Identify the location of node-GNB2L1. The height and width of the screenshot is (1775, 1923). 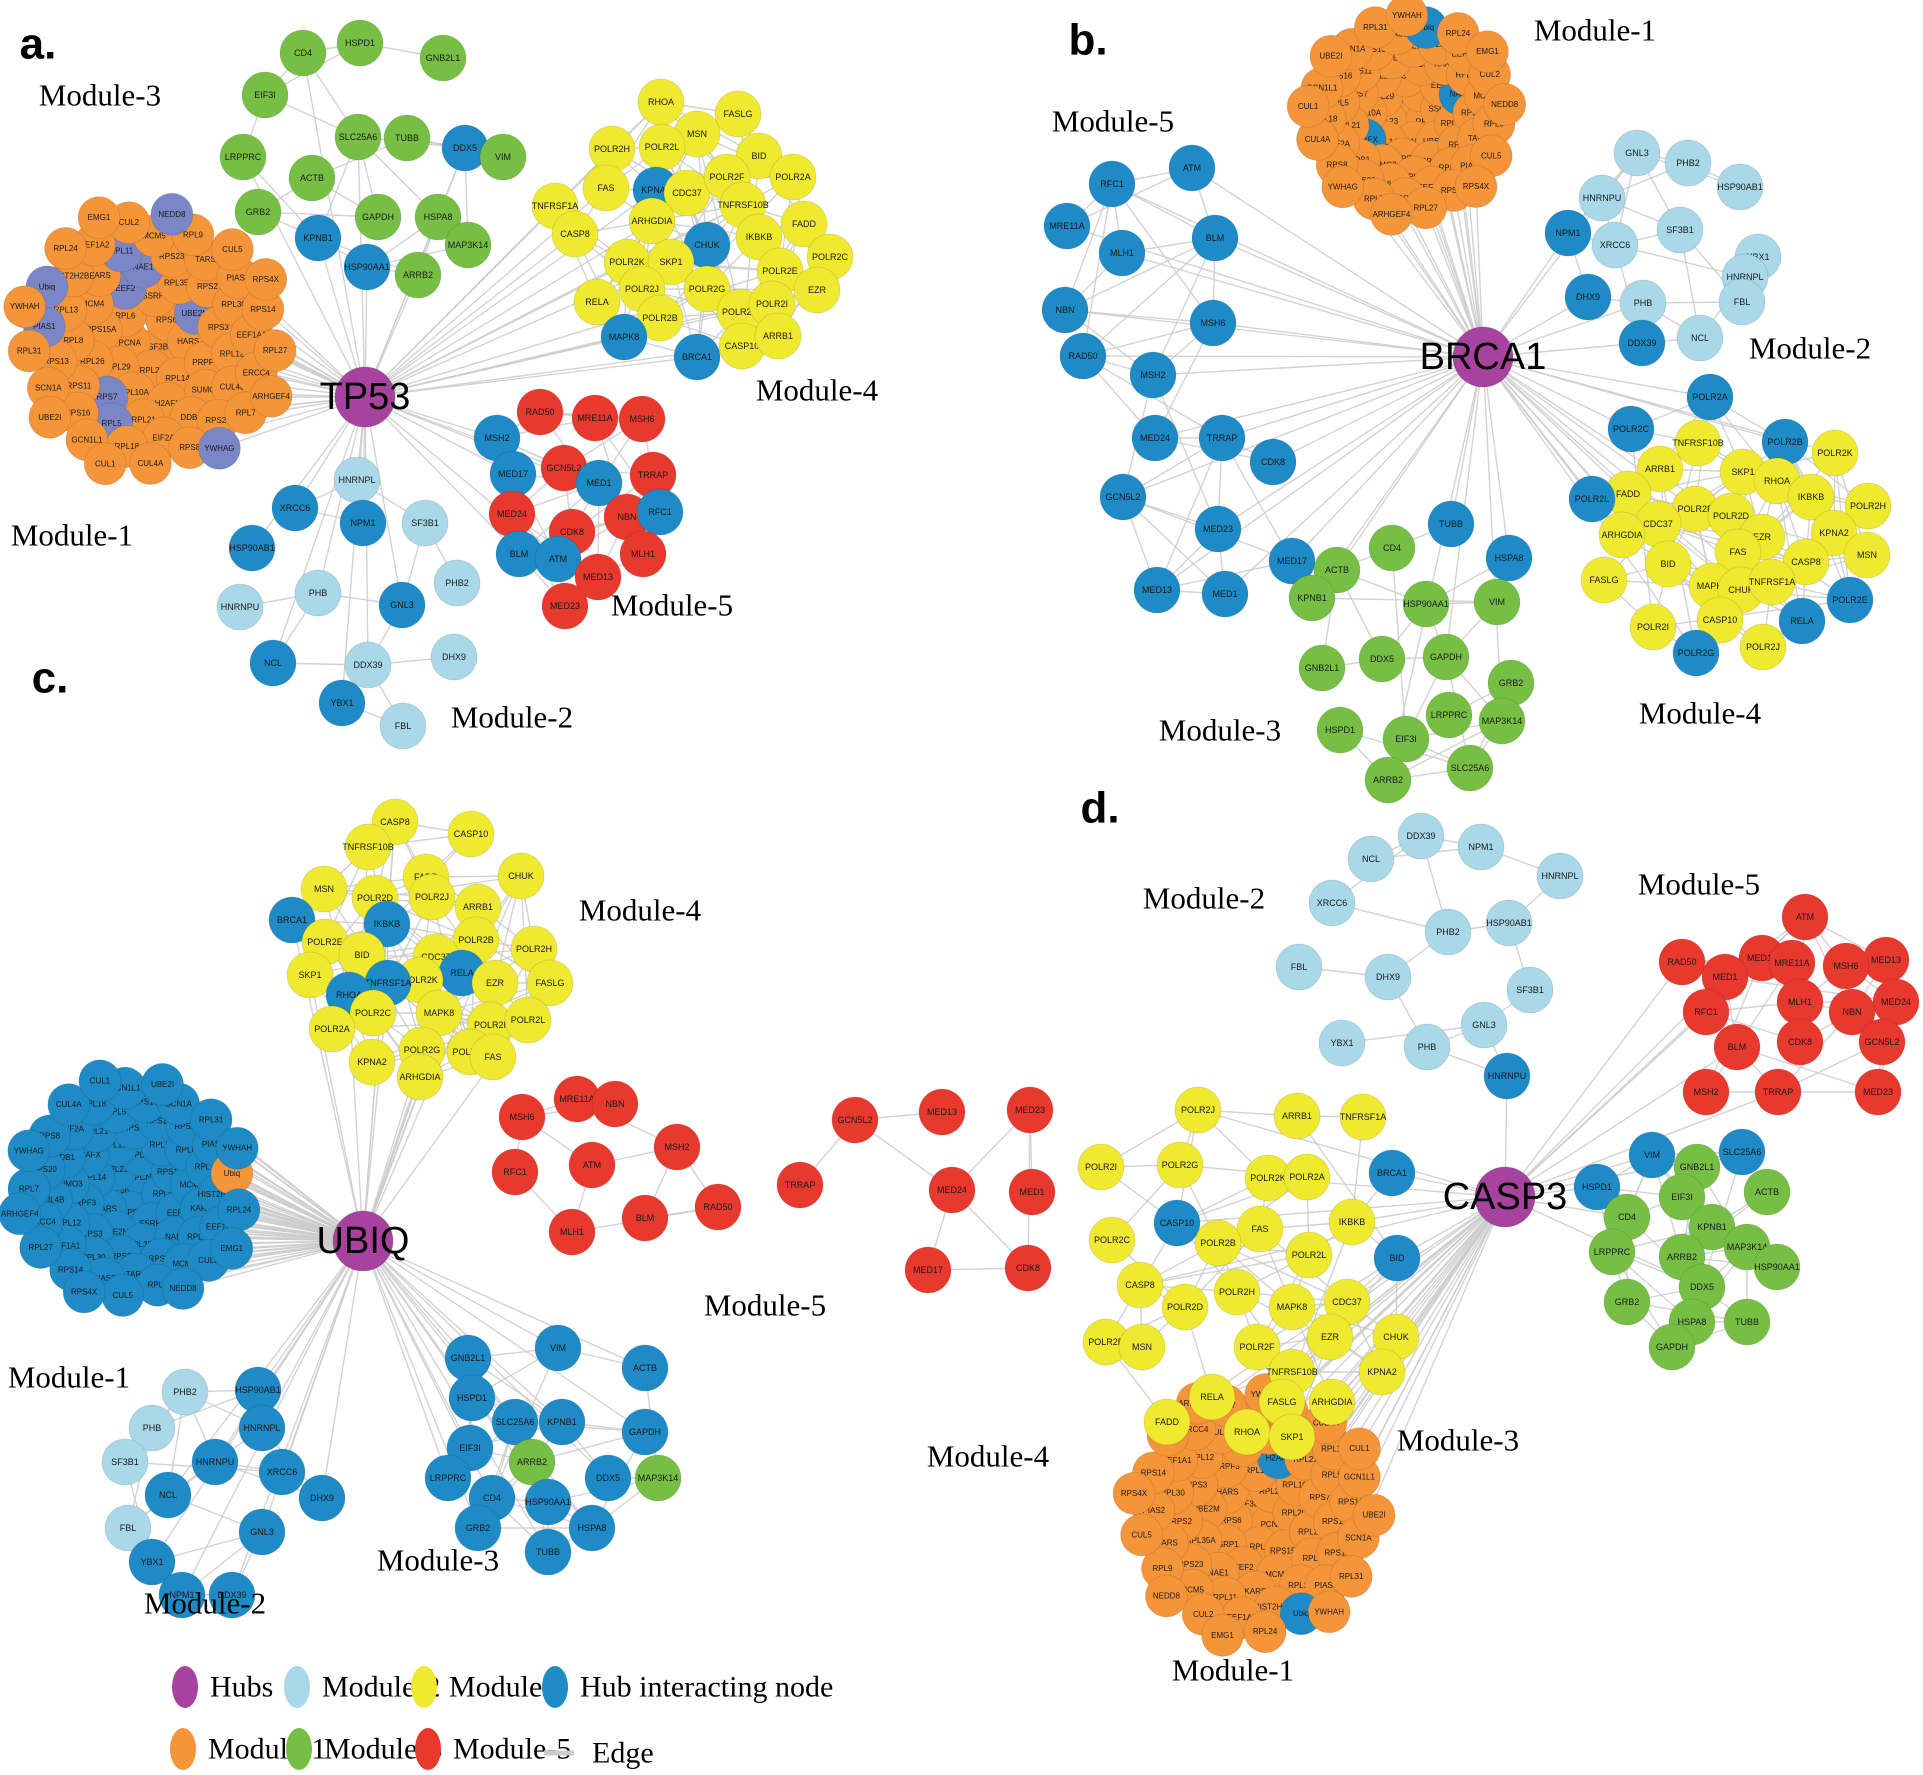
(468, 1358).